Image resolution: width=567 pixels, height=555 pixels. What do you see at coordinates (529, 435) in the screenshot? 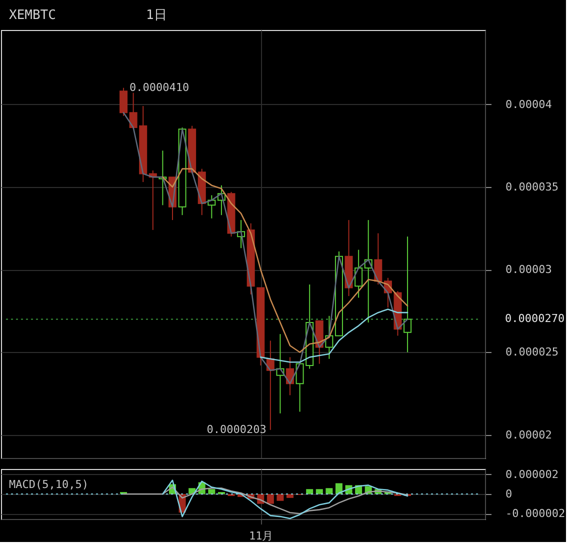
I see `y-tick-label: 0.00002` at bounding box center [529, 435].